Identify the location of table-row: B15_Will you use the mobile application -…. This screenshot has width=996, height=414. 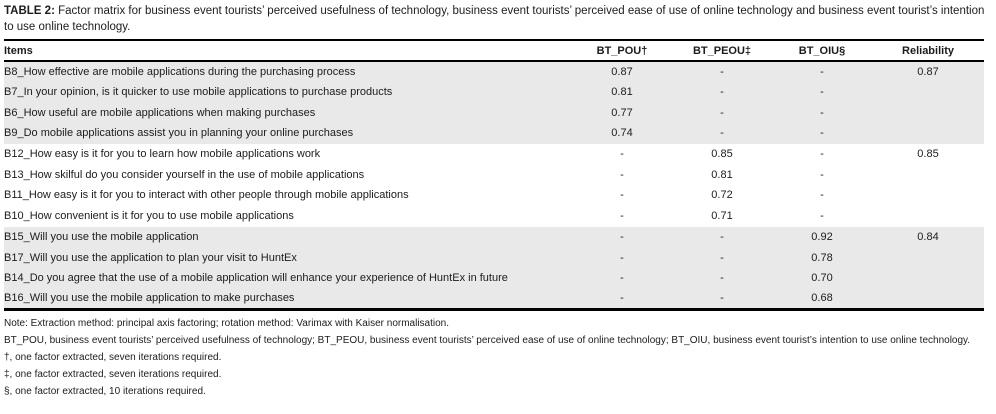
(494, 237).